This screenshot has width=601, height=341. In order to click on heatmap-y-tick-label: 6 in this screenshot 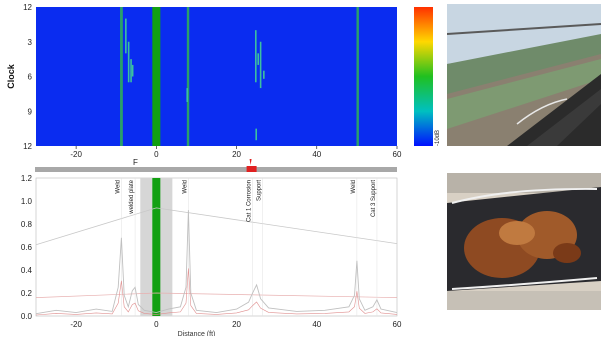, I will do `click(30, 77)`.